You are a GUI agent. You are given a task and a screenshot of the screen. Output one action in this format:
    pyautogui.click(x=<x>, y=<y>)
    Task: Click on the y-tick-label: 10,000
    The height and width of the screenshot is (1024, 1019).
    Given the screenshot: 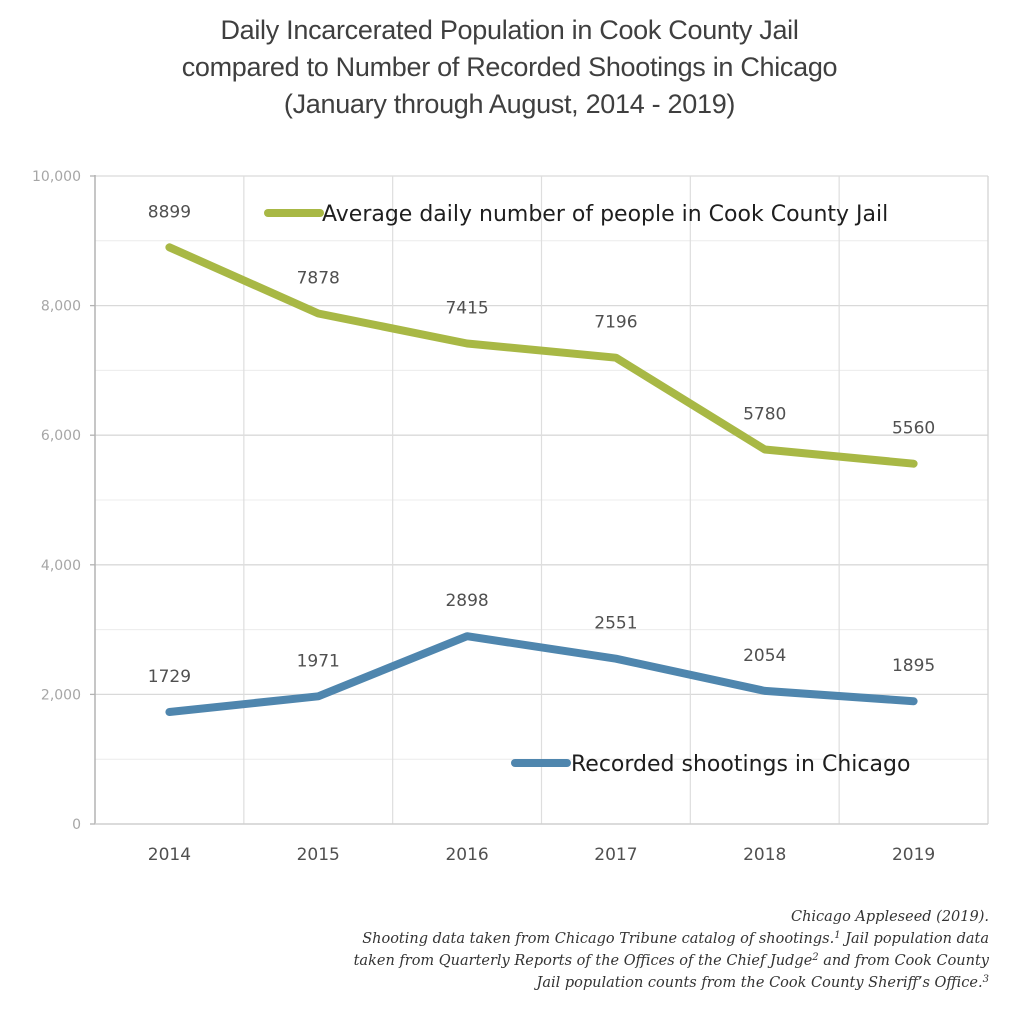 What is the action you would take?
    pyautogui.click(x=56, y=177)
    